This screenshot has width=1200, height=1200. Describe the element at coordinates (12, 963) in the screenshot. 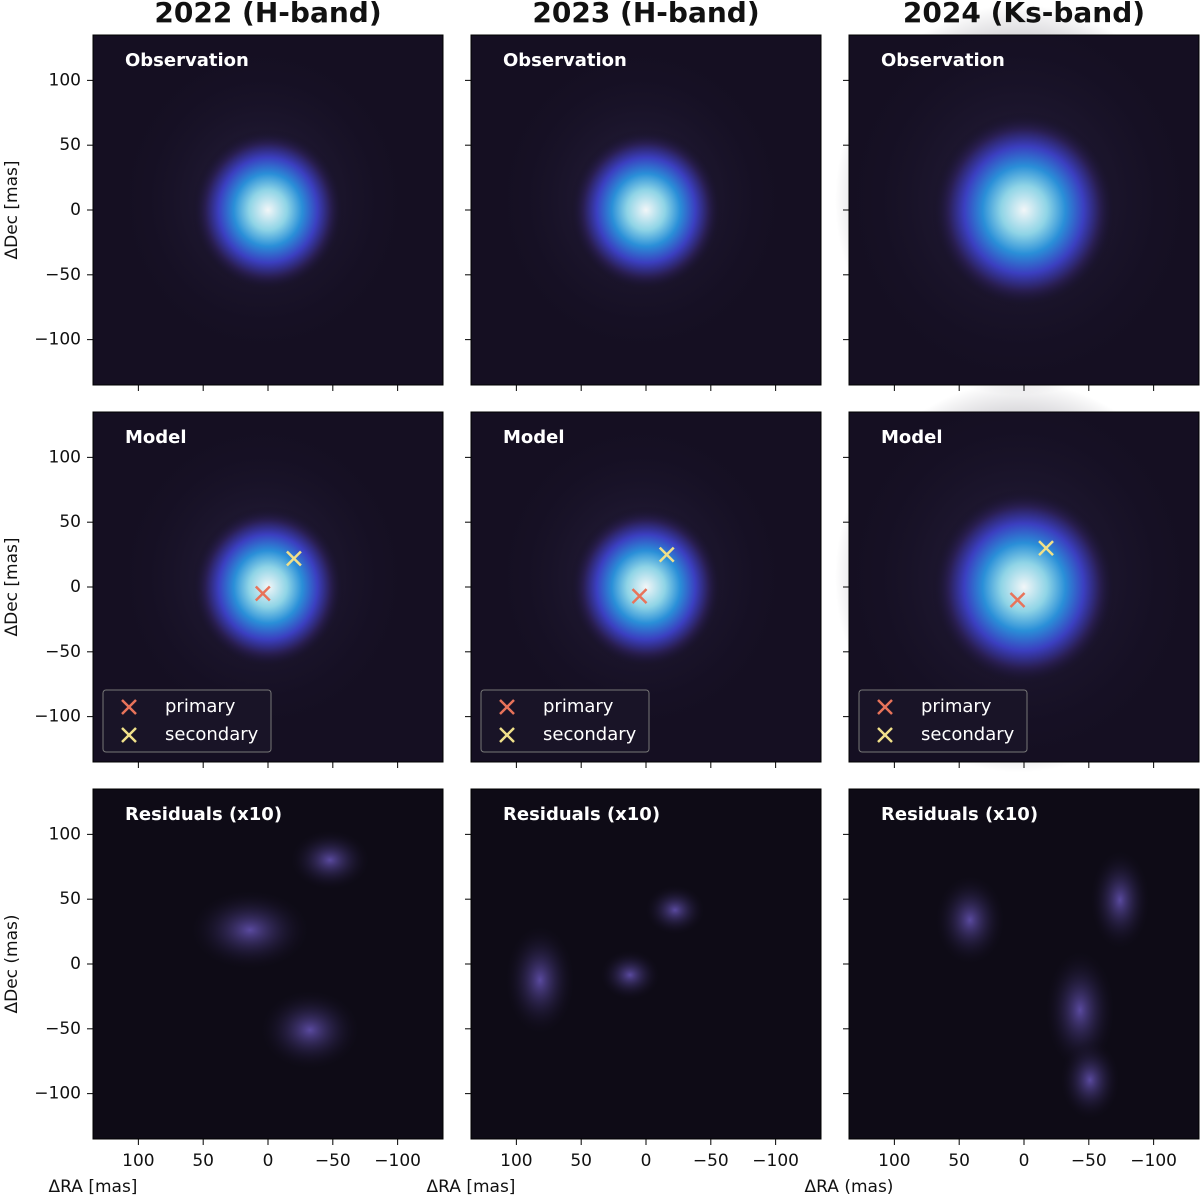

I see `y-axis-label: ΔDec (mas)` at that location.